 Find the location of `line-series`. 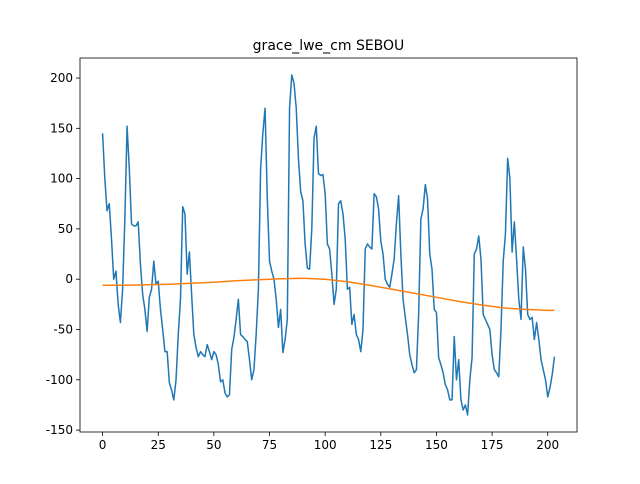

line-series is located at coordinates (328, 294).